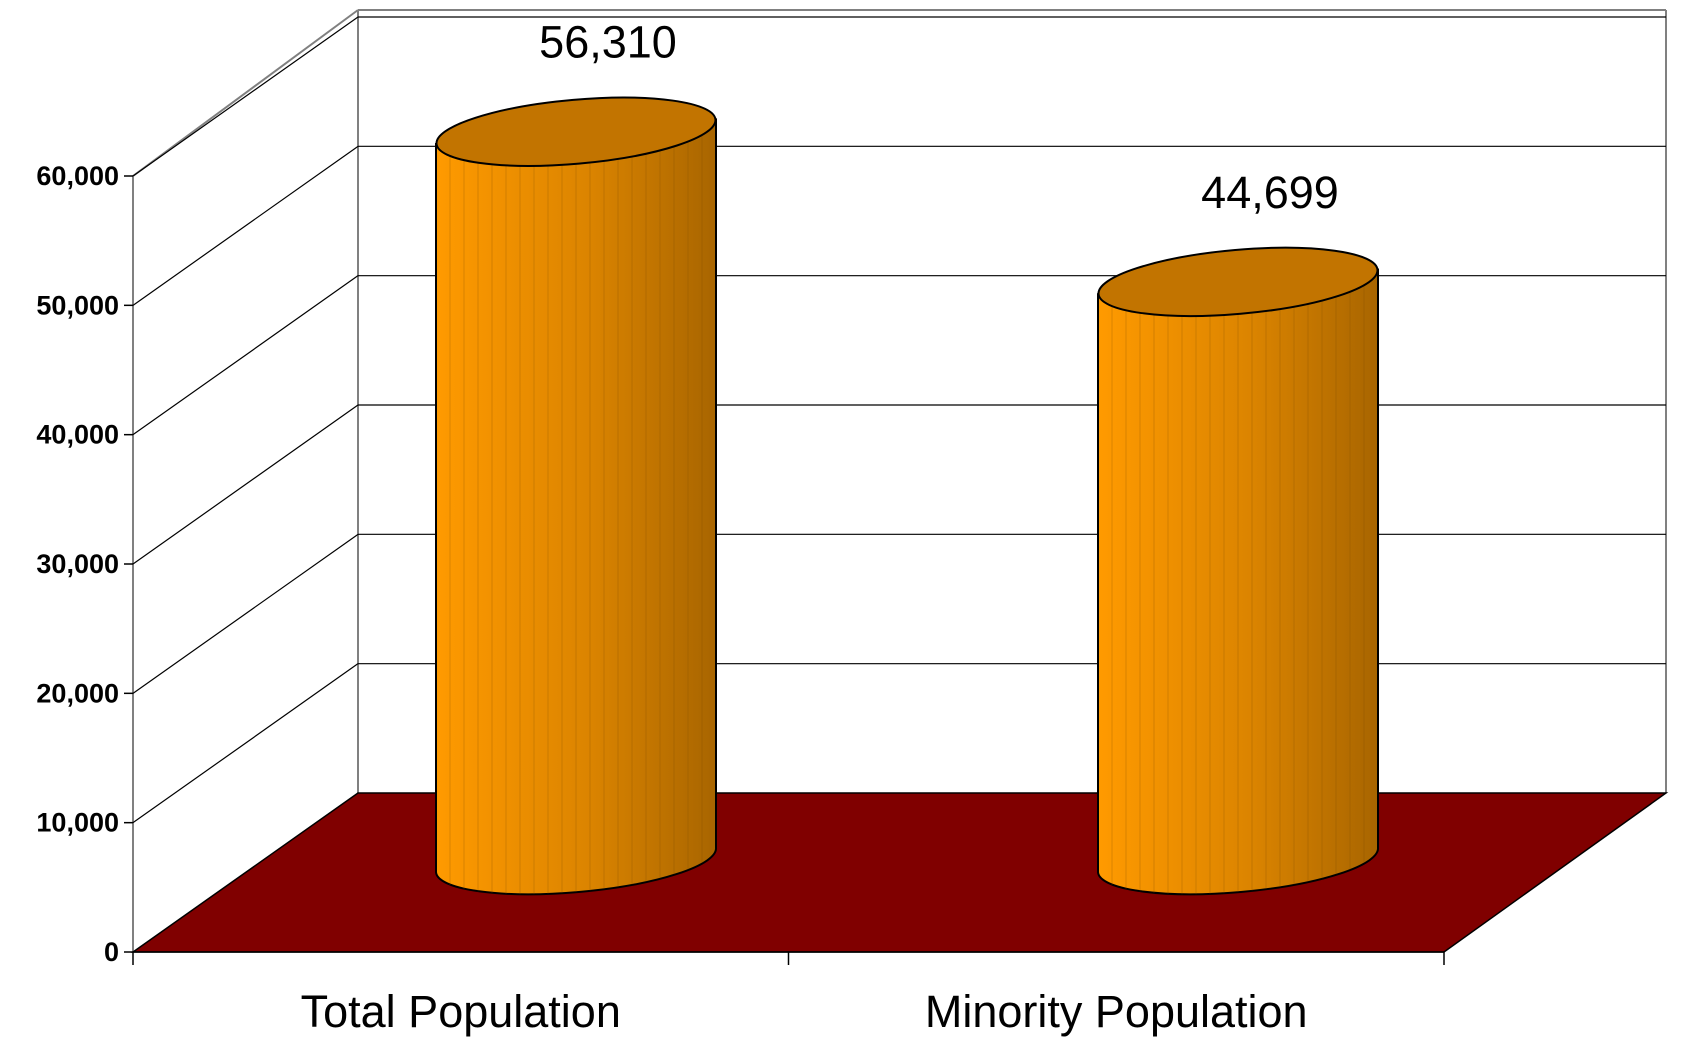 The height and width of the screenshot is (1039, 1681). I want to click on chart-floor, so click(899, 872).